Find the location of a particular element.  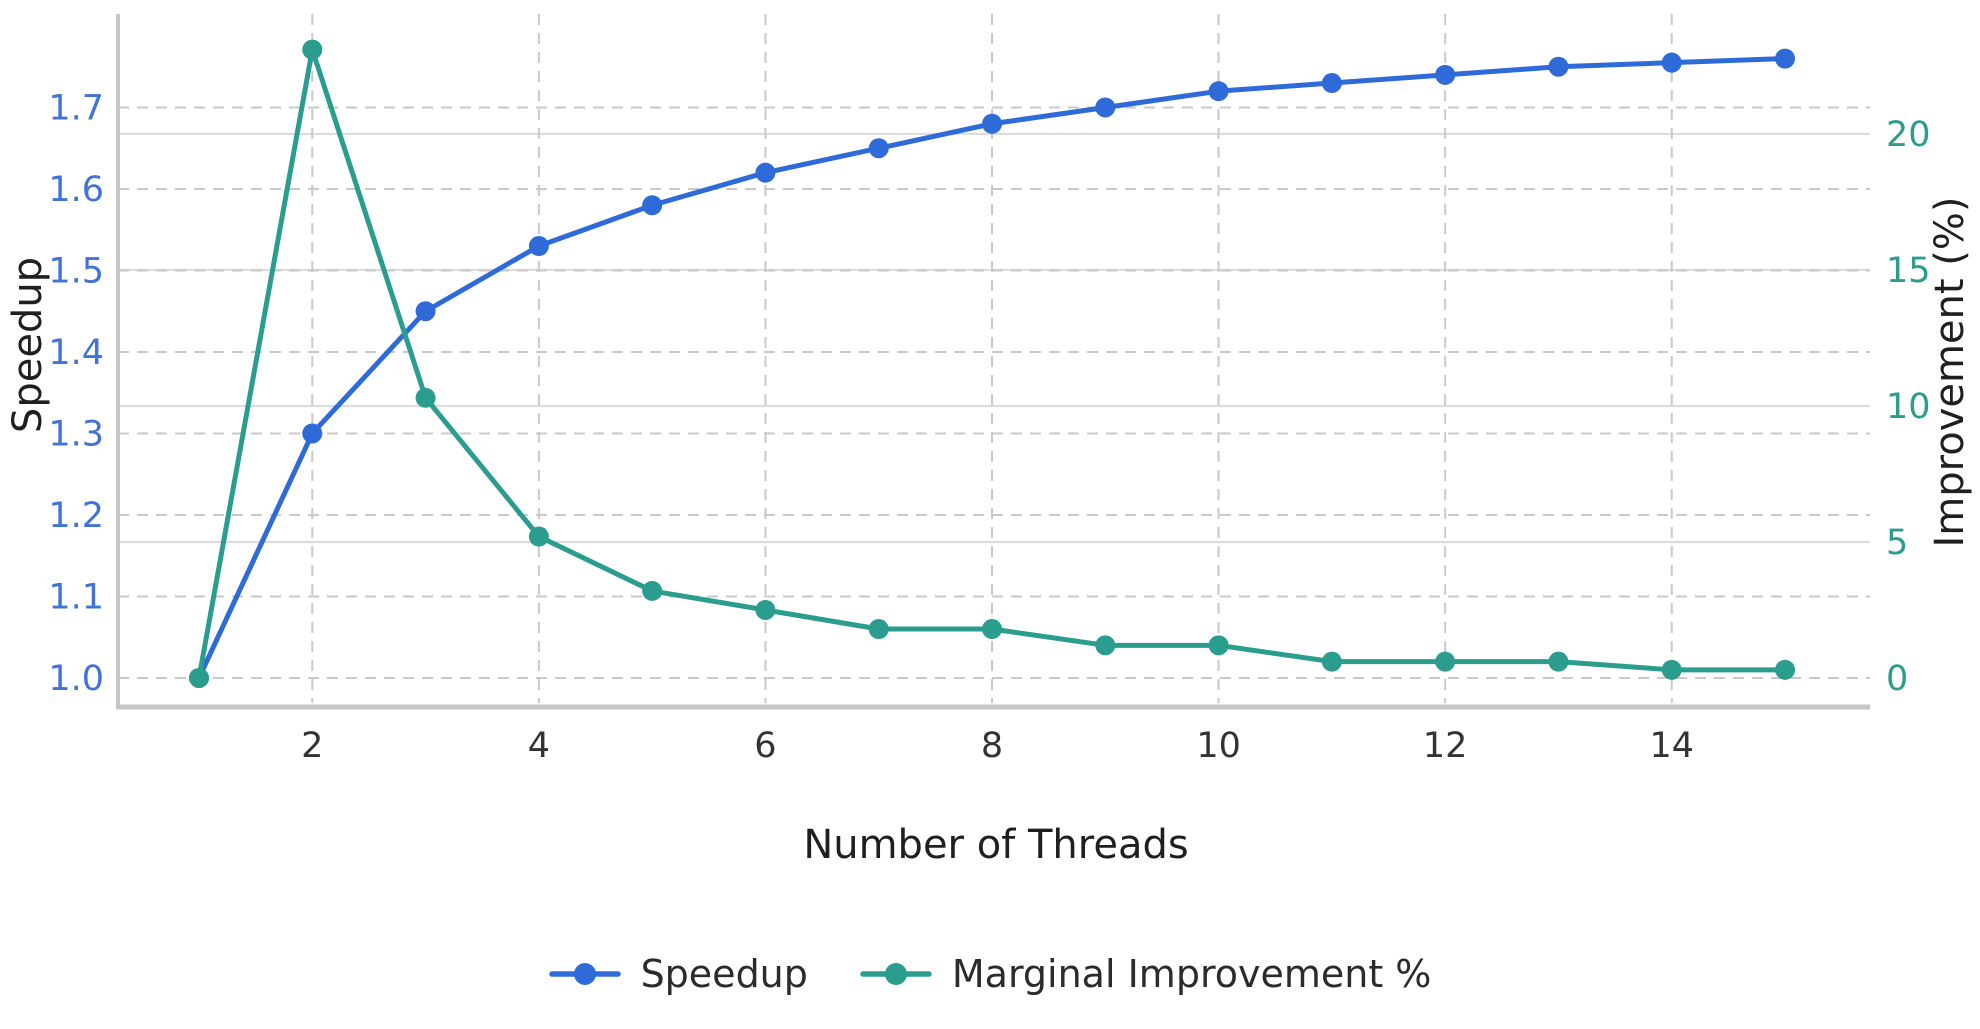

y-left-tick-label: 1.0 is located at coordinates (76, 679).